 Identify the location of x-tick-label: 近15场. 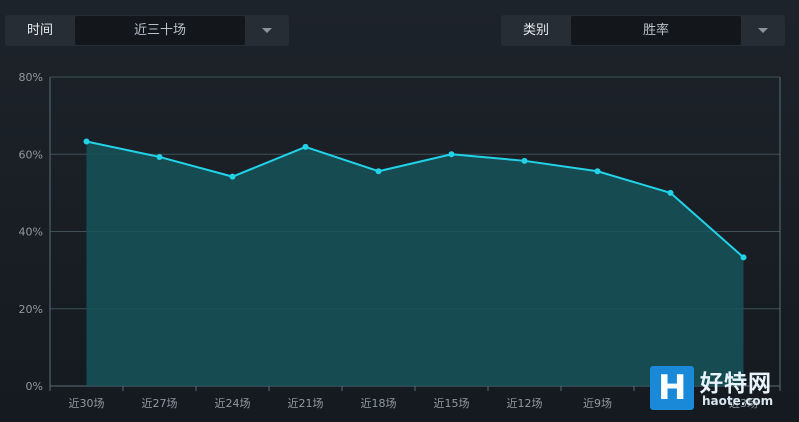
(452, 403).